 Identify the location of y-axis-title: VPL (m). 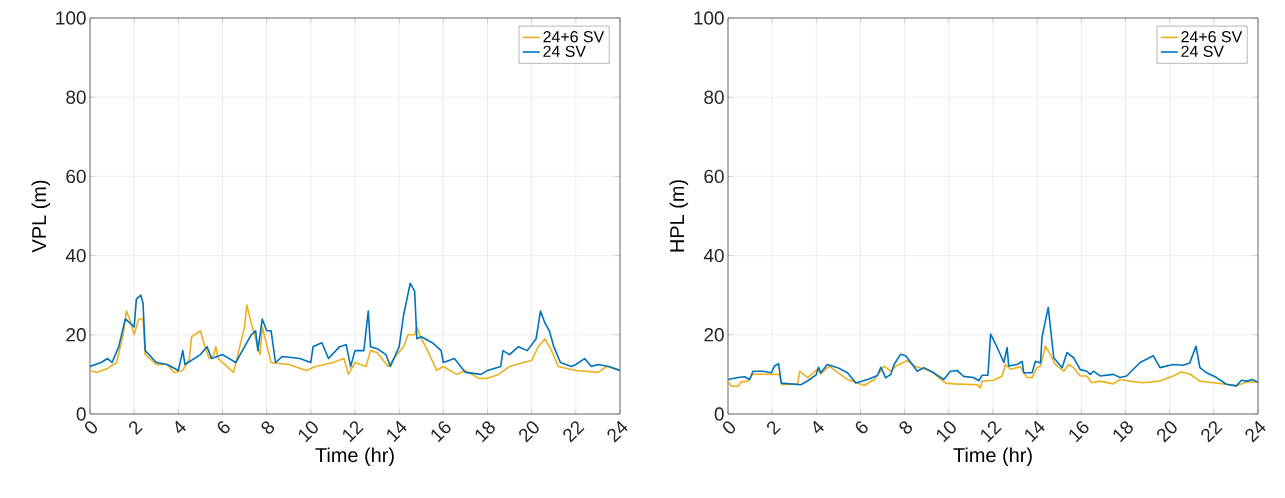
(41, 216).